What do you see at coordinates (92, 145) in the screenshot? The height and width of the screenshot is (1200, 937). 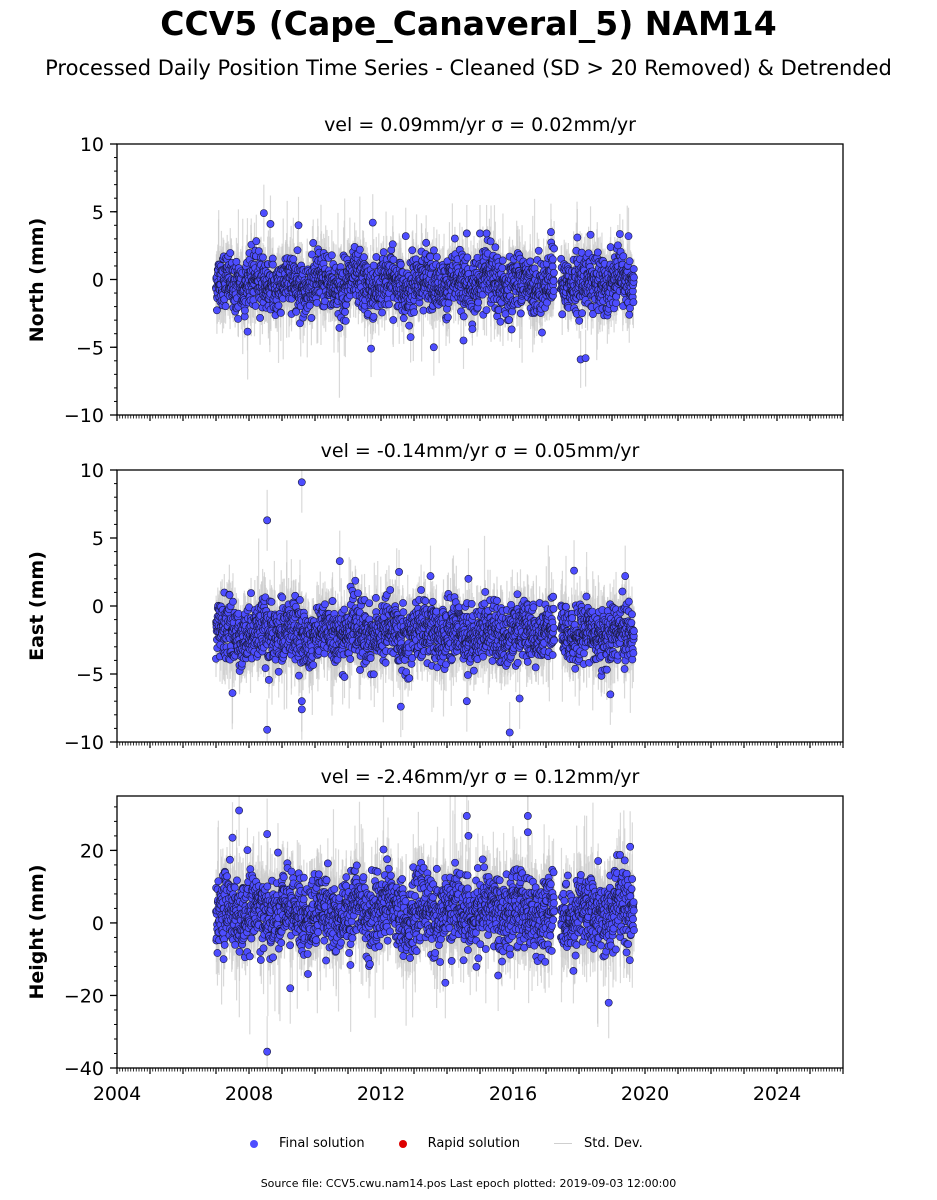 I see `y-tick-label: 10` at bounding box center [92, 145].